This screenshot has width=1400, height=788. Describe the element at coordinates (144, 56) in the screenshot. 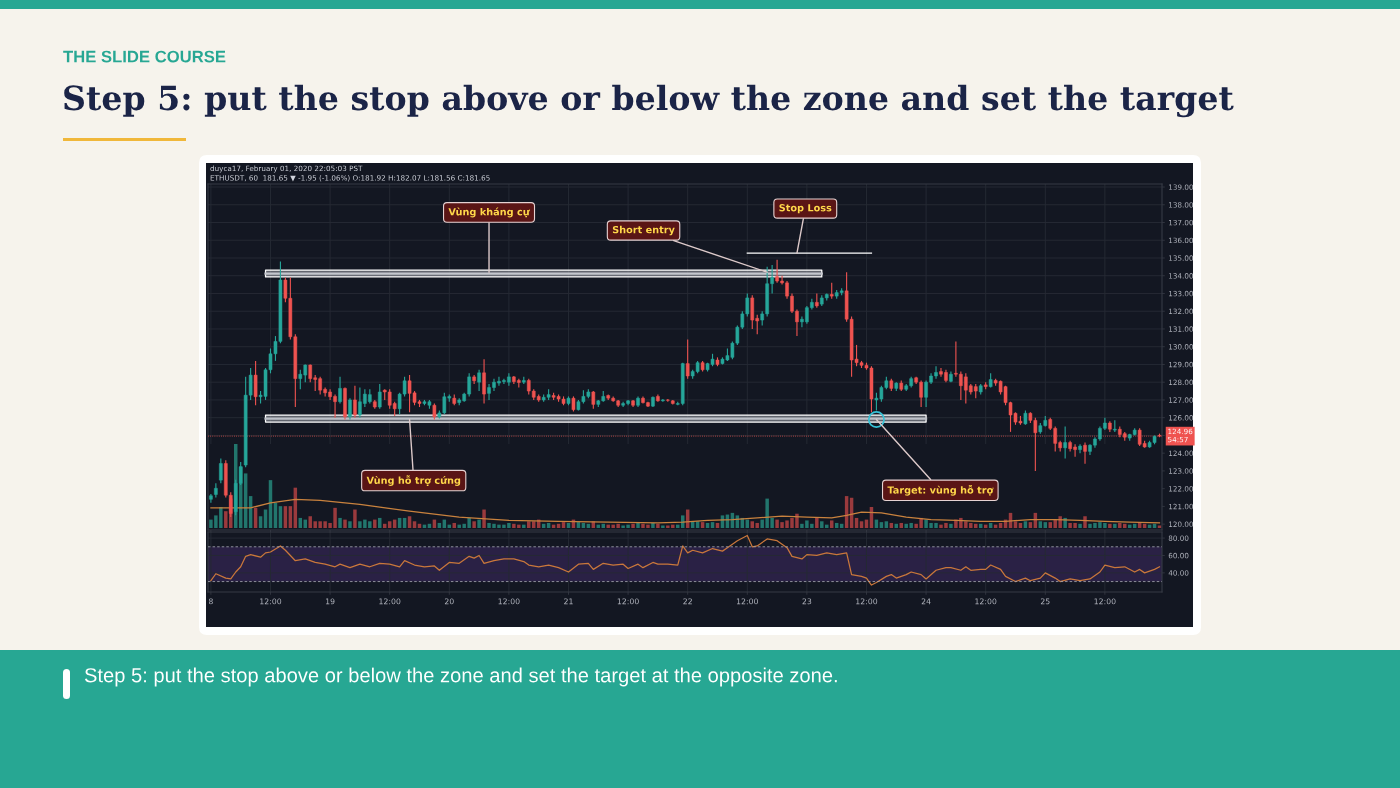

I see `chart-subtitle: THE SLIDE COURSE` at that location.